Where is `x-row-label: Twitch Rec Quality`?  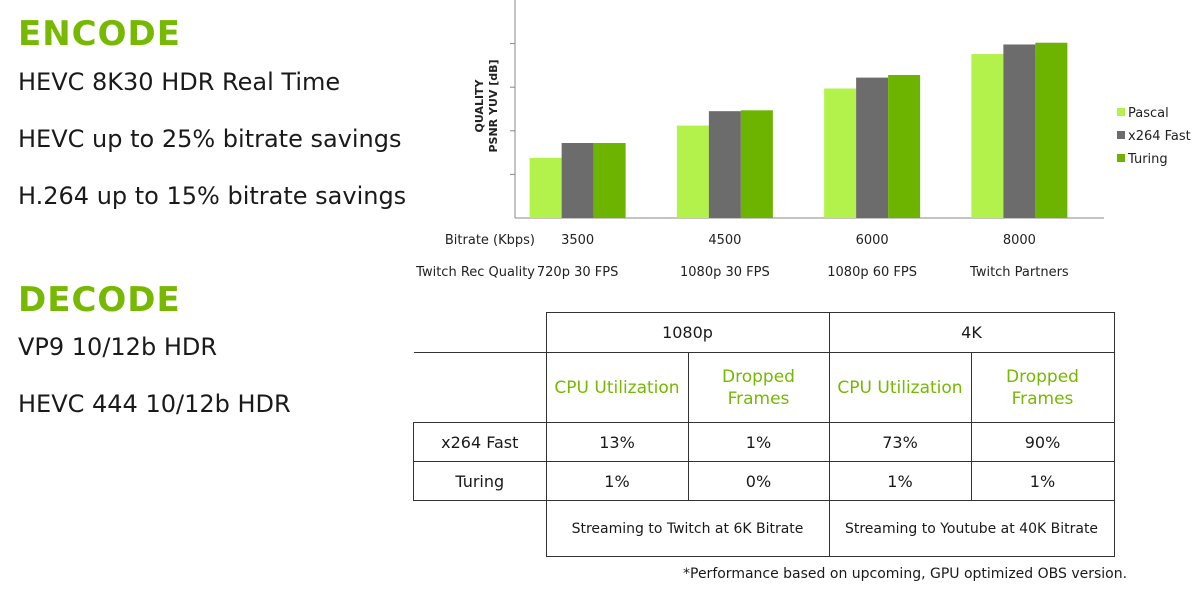 x-row-label: Twitch Rec Quality is located at coordinates (475, 272).